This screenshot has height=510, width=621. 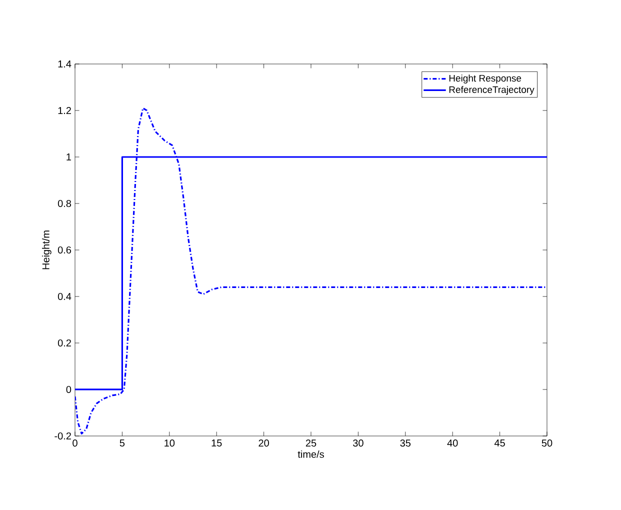 I want to click on x-tick-label: 20, so click(x=263, y=443).